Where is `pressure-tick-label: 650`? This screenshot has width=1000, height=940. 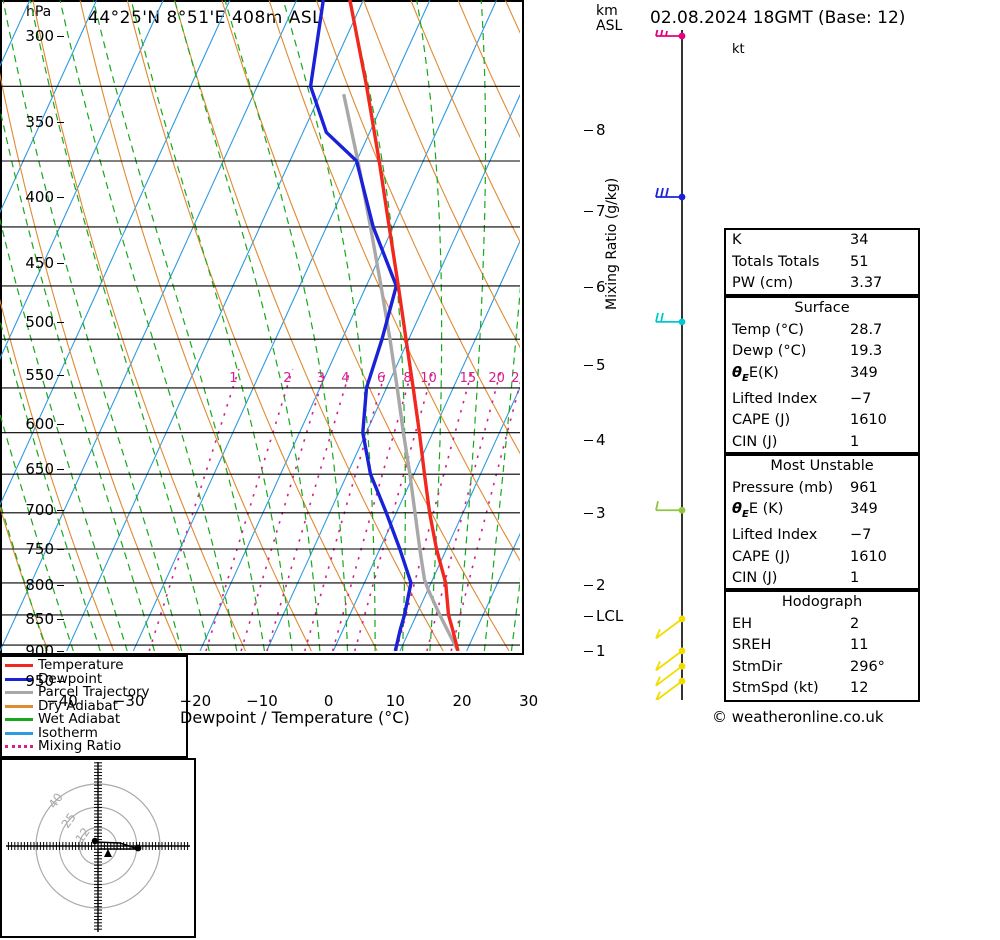
pressure-tick-label: 650 is located at coordinates (39, 468).